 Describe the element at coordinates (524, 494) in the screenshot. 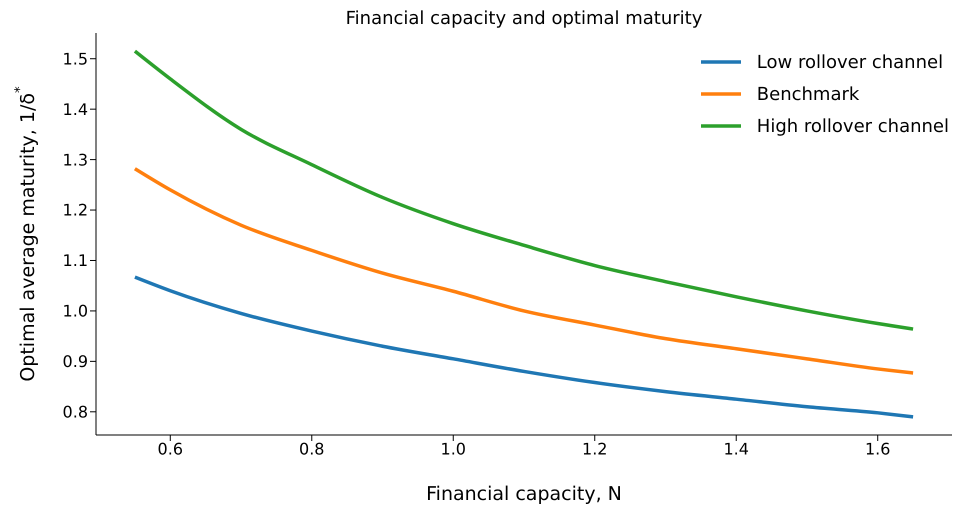

I see `x-axis-title: Financial capacity, N` at that location.